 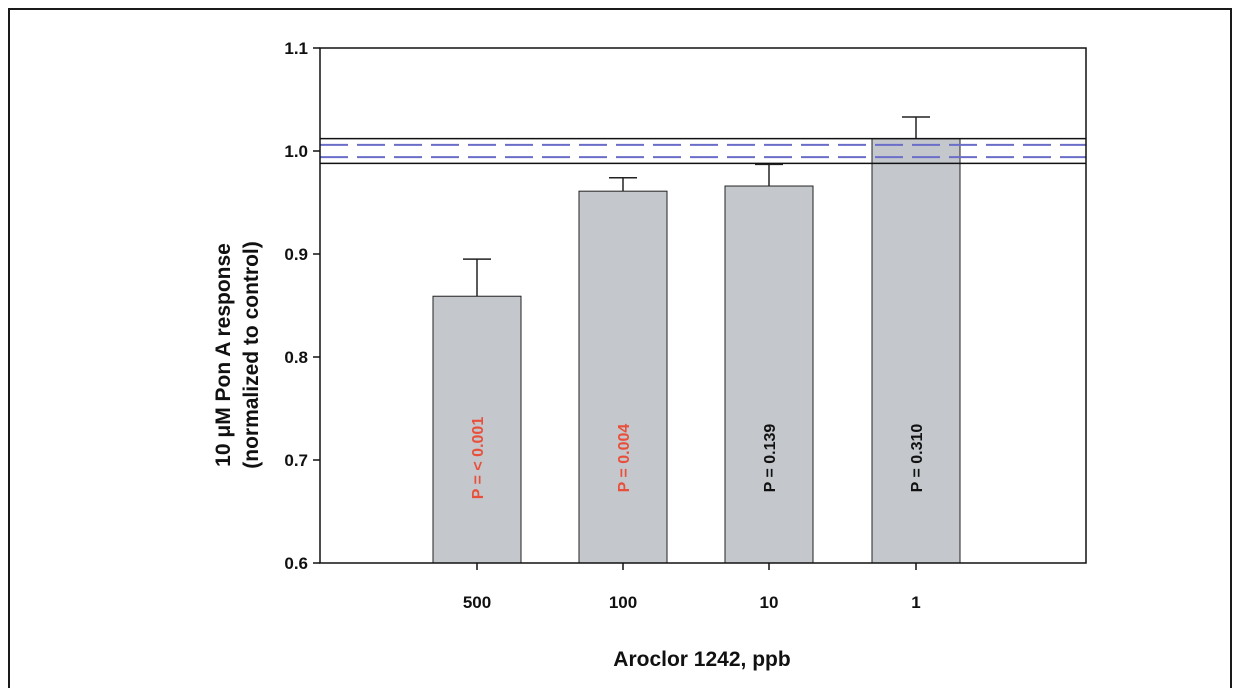 What do you see at coordinates (296, 254) in the screenshot?
I see `y-tick-label-0-9: 0.9` at bounding box center [296, 254].